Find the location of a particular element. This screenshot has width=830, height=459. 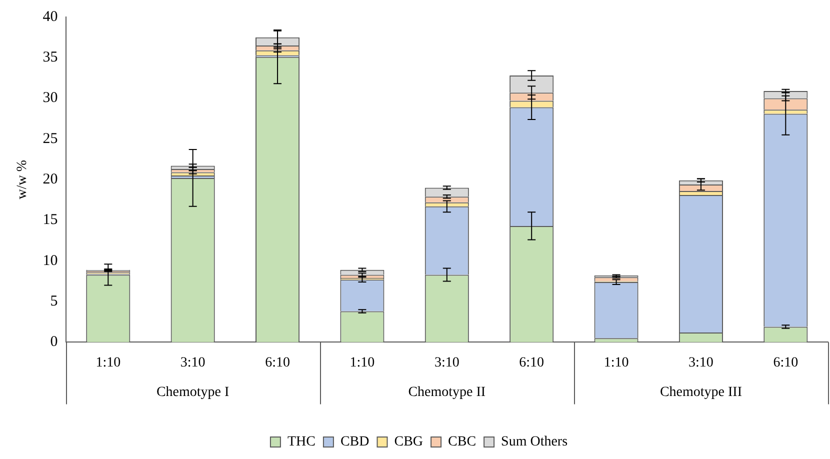

y-tick-label: 20 is located at coordinates (50, 180).